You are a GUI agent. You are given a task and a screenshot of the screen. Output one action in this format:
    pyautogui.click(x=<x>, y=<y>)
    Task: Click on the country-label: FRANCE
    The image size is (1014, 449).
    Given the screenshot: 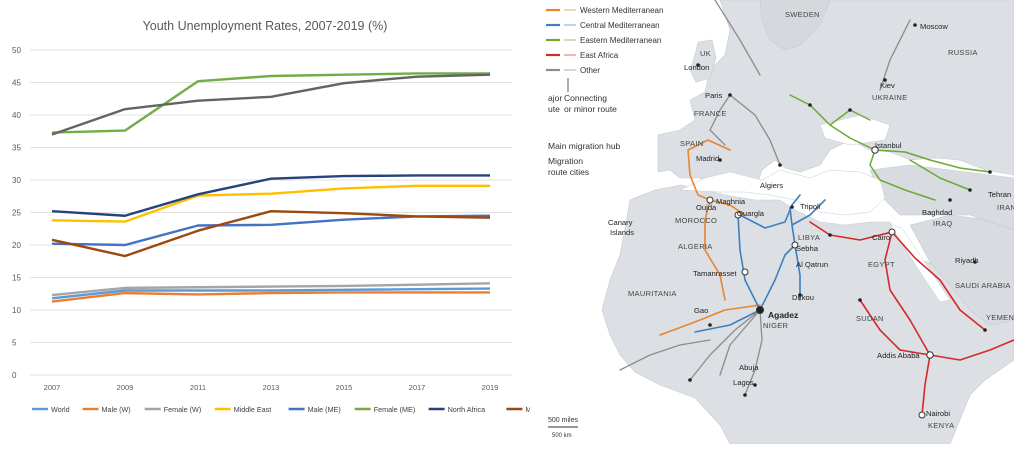 What is the action you would take?
    pyautogui.click(x=710, y=113)
    